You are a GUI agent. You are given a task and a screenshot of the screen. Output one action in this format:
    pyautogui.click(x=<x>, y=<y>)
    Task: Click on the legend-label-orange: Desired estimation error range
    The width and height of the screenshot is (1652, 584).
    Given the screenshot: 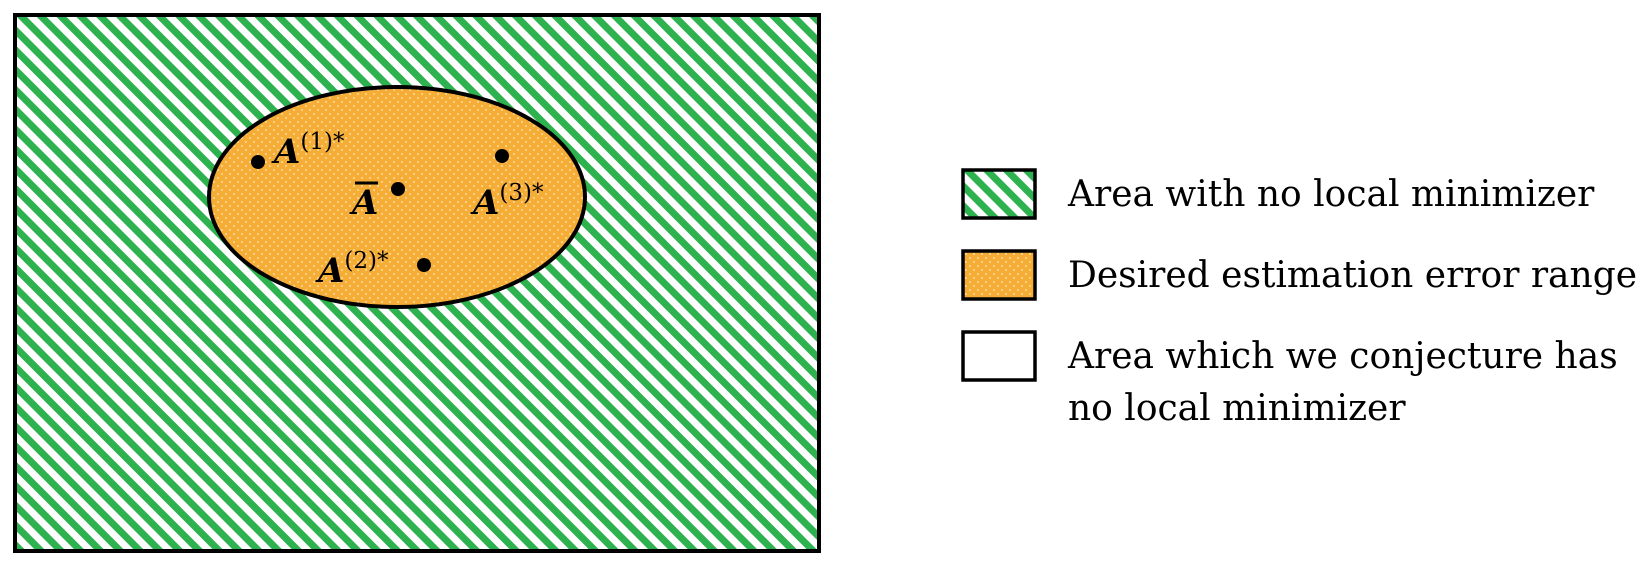 What is the action you would take?
    pyautogui.click(x=1352, y=275)
    